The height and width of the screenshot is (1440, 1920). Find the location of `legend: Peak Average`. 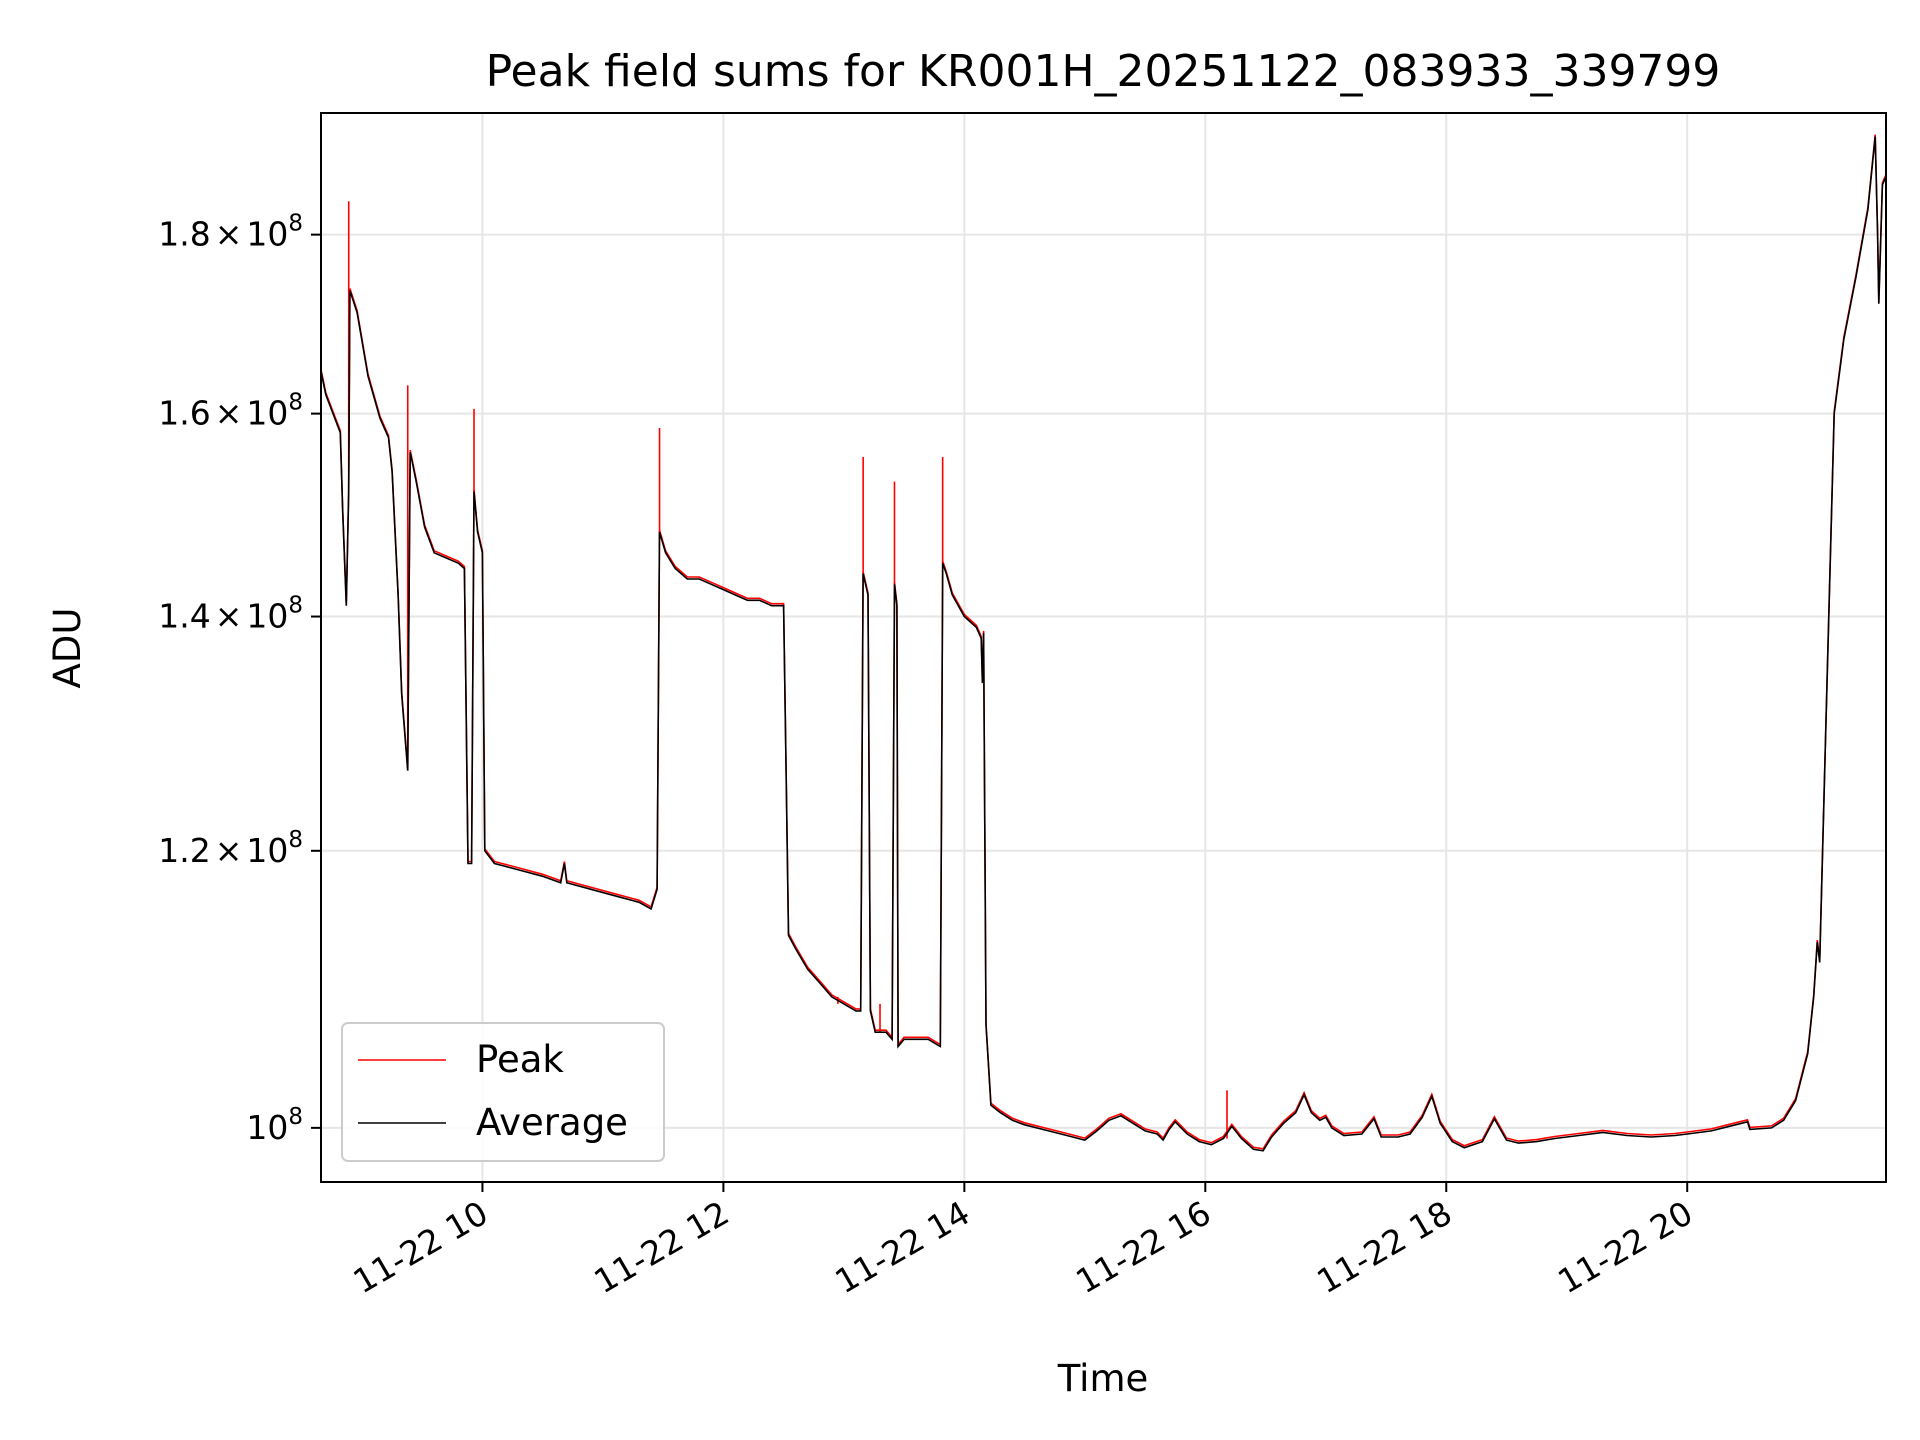

legend: Peak Average is located at coordinates (503, 1092).